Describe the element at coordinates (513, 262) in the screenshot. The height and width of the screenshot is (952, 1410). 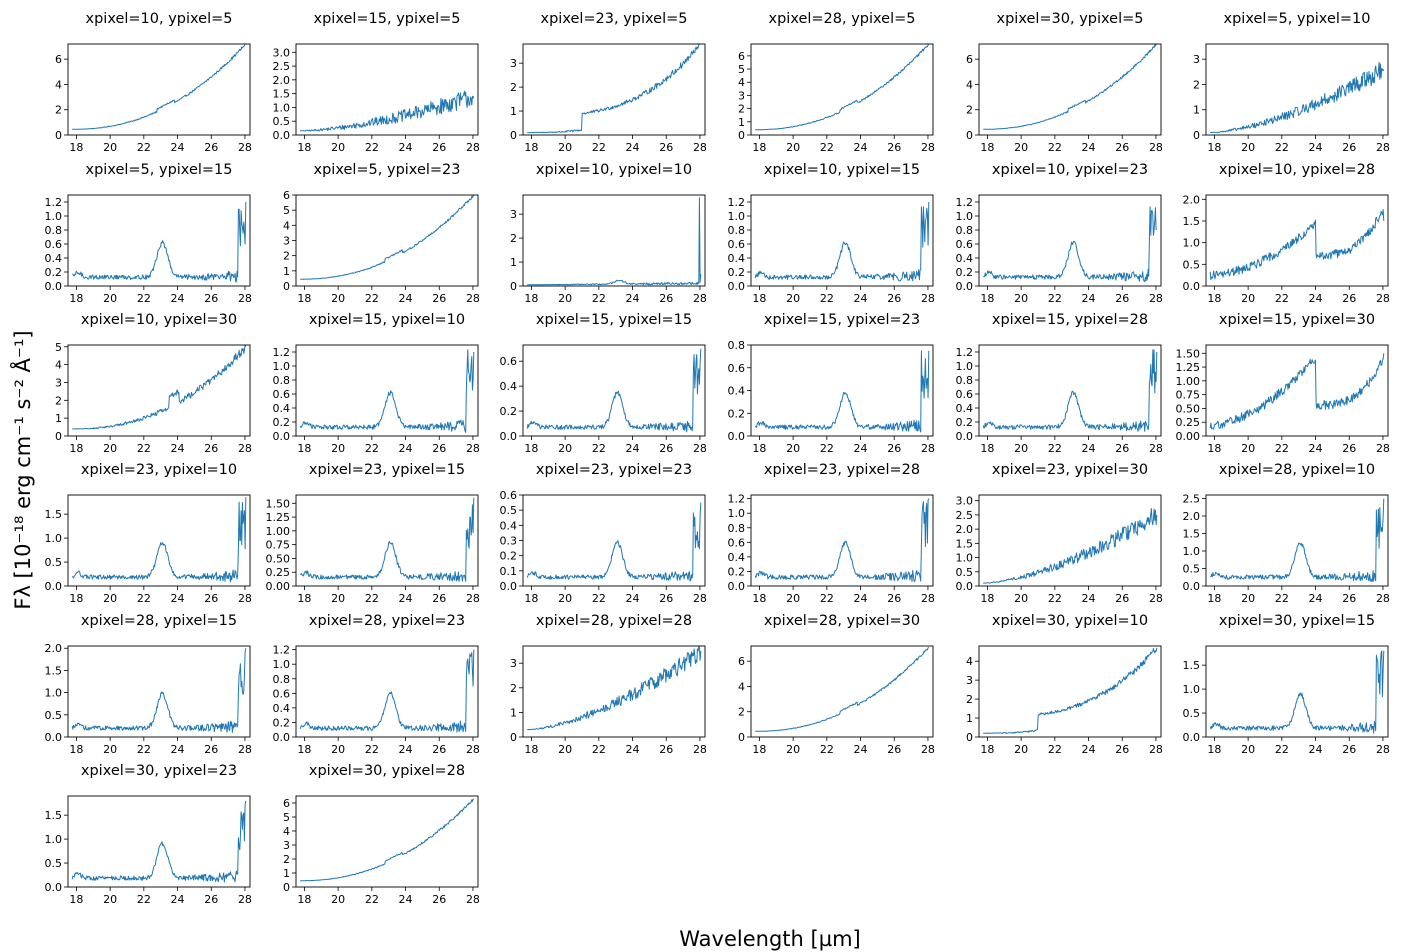
I see `y-tick-label: 1` at that location.